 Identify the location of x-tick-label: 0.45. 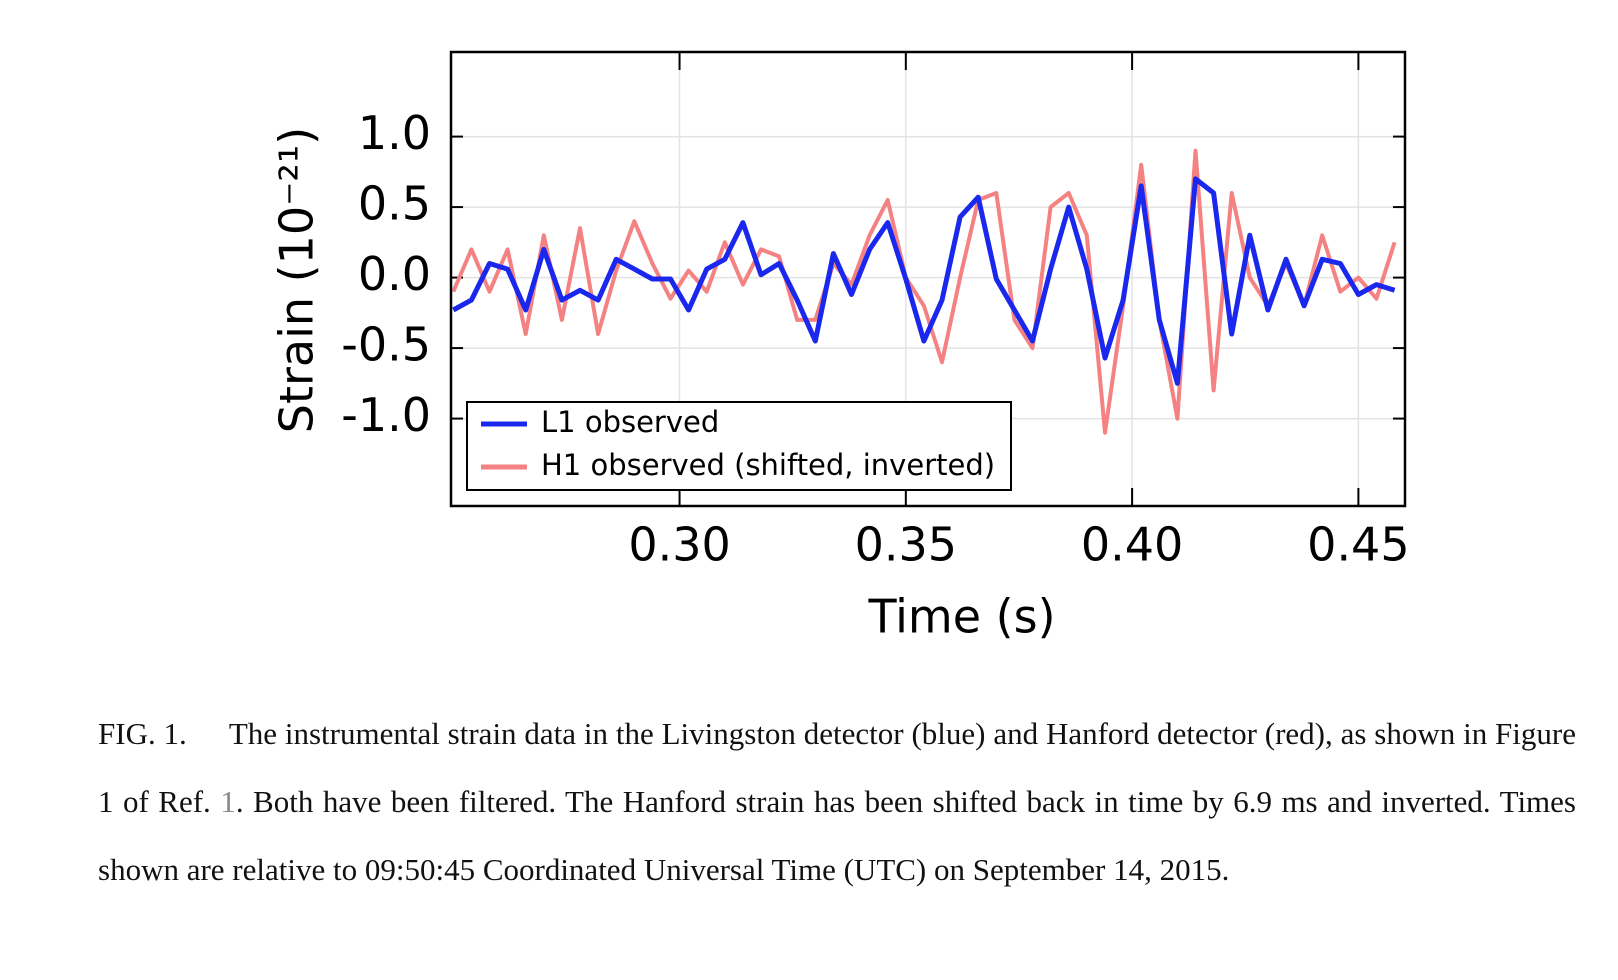
(1358, 545).